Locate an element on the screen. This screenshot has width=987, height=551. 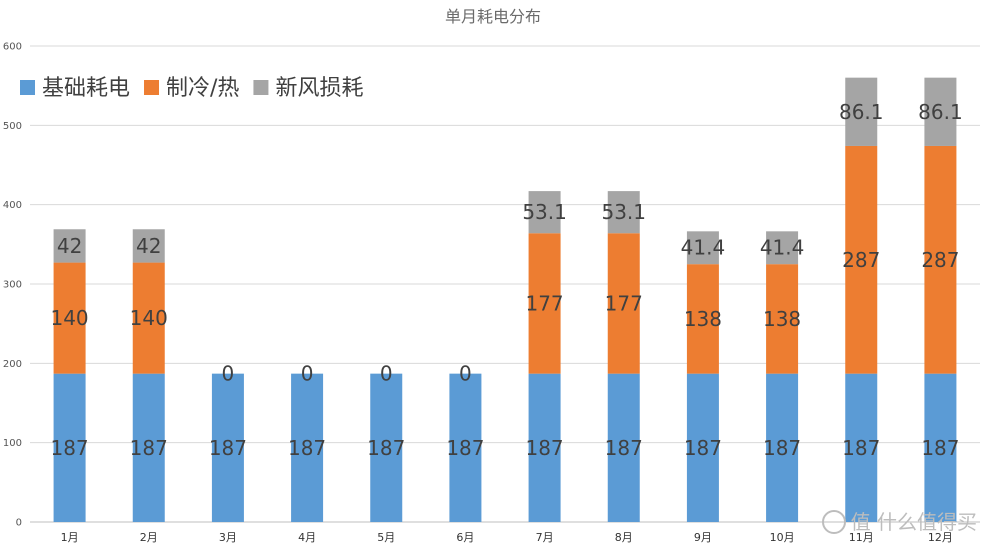
y-tick-label: 500 is located at coordinates (12, 126).